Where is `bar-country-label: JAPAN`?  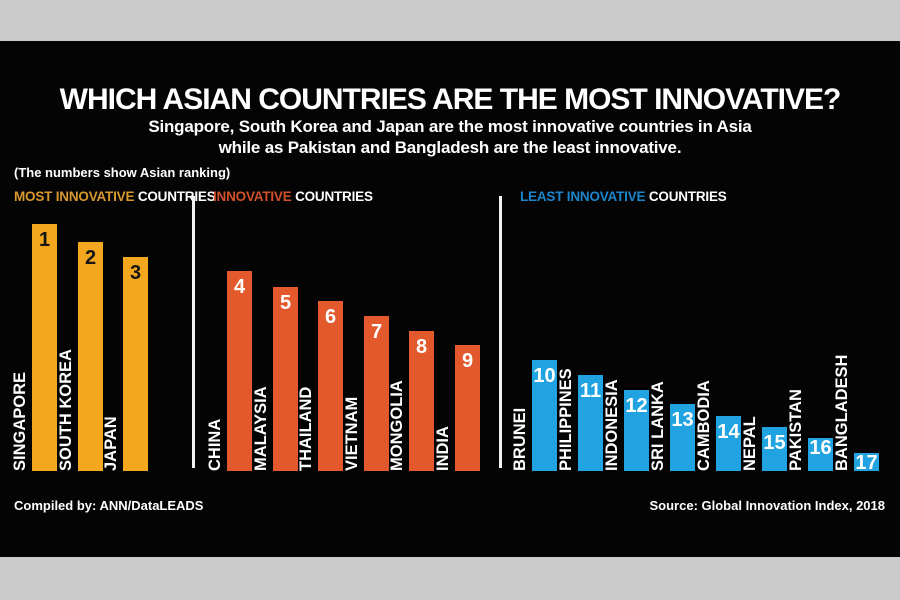 bar-country-label: JAPAN is located at coordinates (111, 443).